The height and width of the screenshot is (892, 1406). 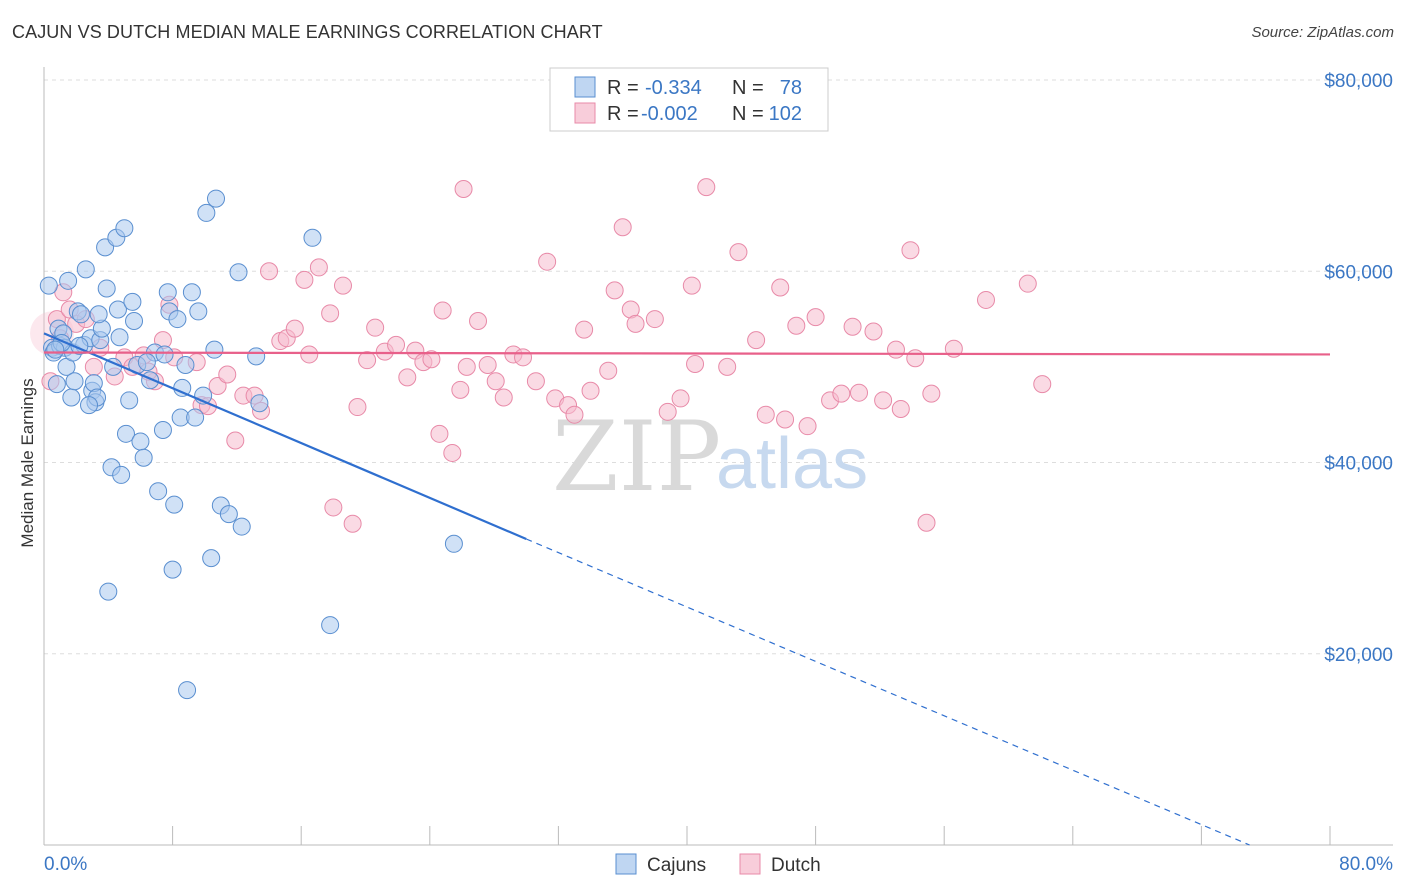 What do you see at coordinates (1358, 81) in the screenshot?
I see `y-tick-label-3: $80,000` at bounding box center [1358, 81].